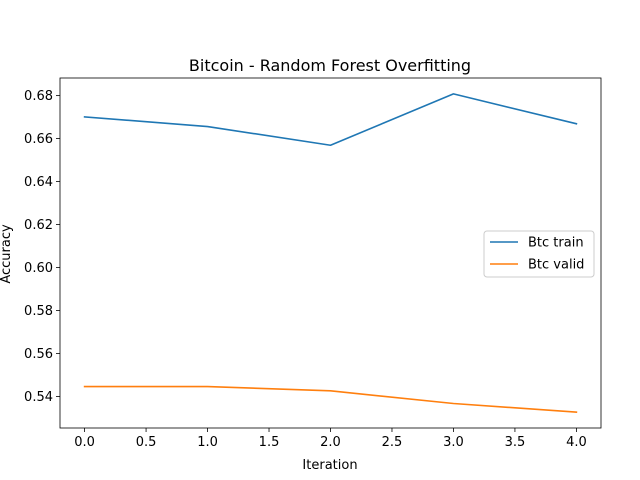 This screenshot has height=480, width=640. Describe the element at coordinates (38, 268) in the screenshot. I see `y-tick-label: 0.60` at that location.